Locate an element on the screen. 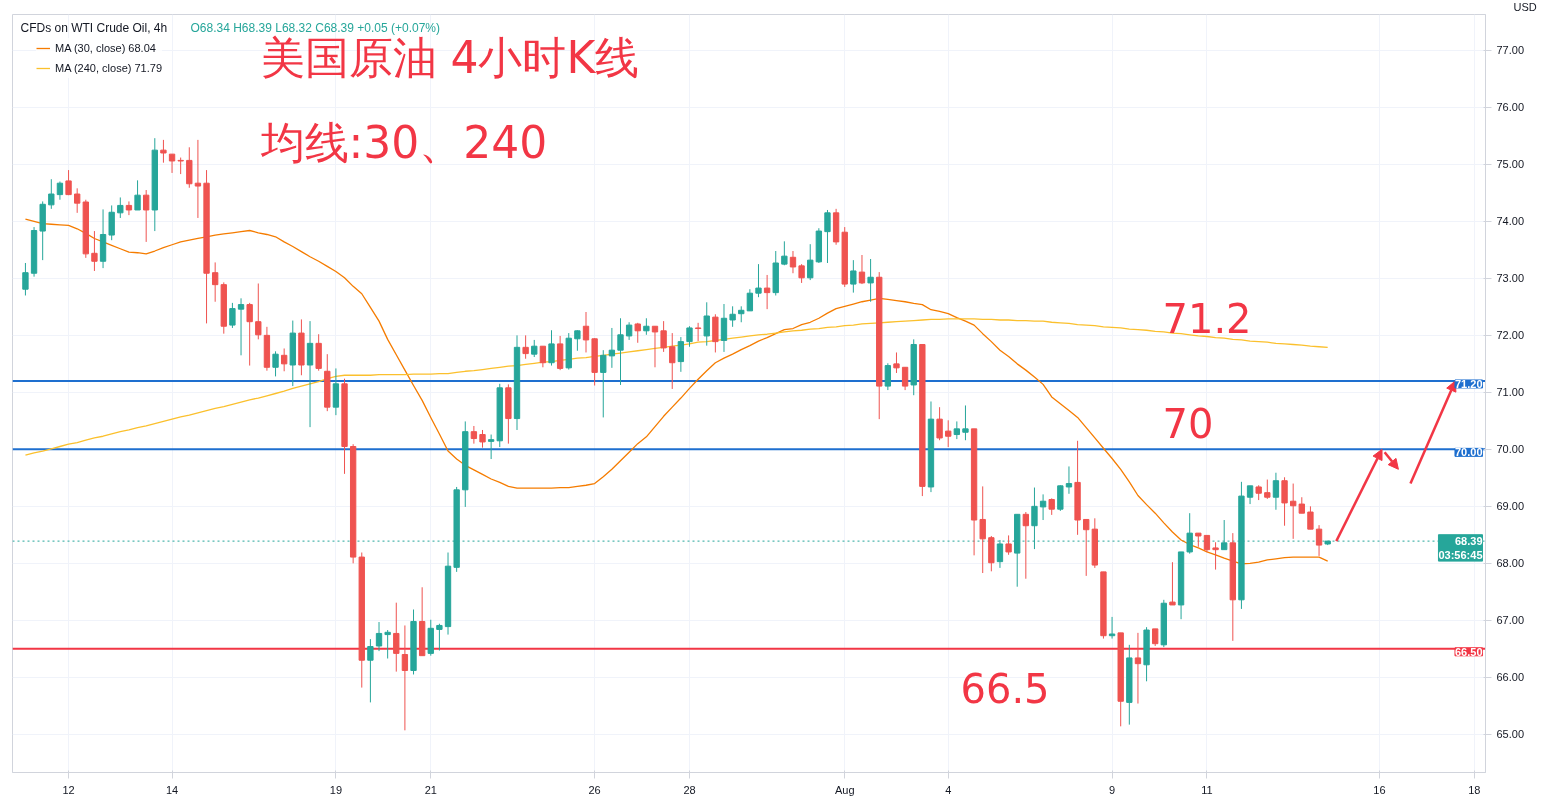  y-tick-label: 67.00 is located at coordinates (1510, 620).